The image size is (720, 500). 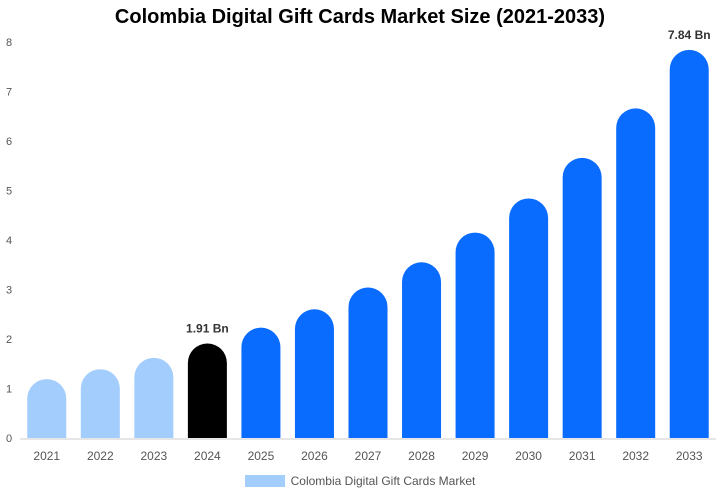 What do you see at coordinates (207, 456) in the screenshot?
I see `x-tick-label: 2024` at bounding box center [207, 456].